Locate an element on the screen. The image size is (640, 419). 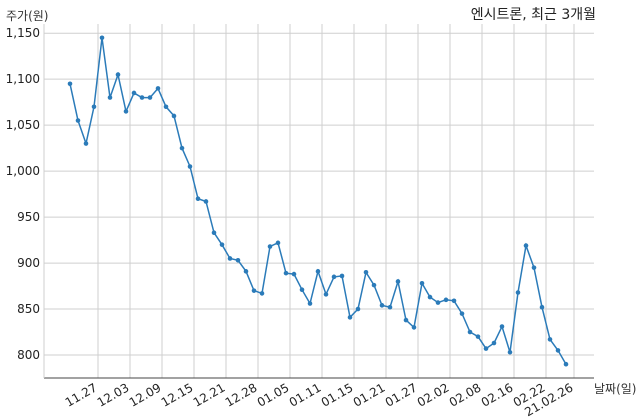
y-tick-label: 800 is located at coordinates (28, 355).